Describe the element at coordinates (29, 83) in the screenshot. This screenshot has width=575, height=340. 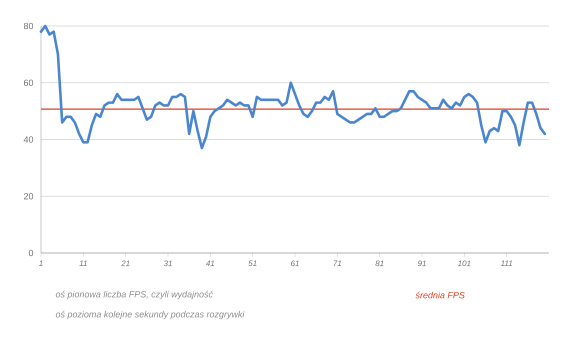
I see `y-tick-label: 60` at that location.